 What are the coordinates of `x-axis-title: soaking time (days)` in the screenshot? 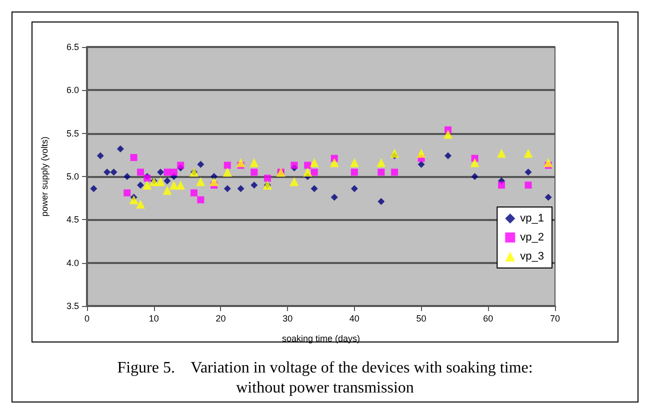 It's located at (321, 339).